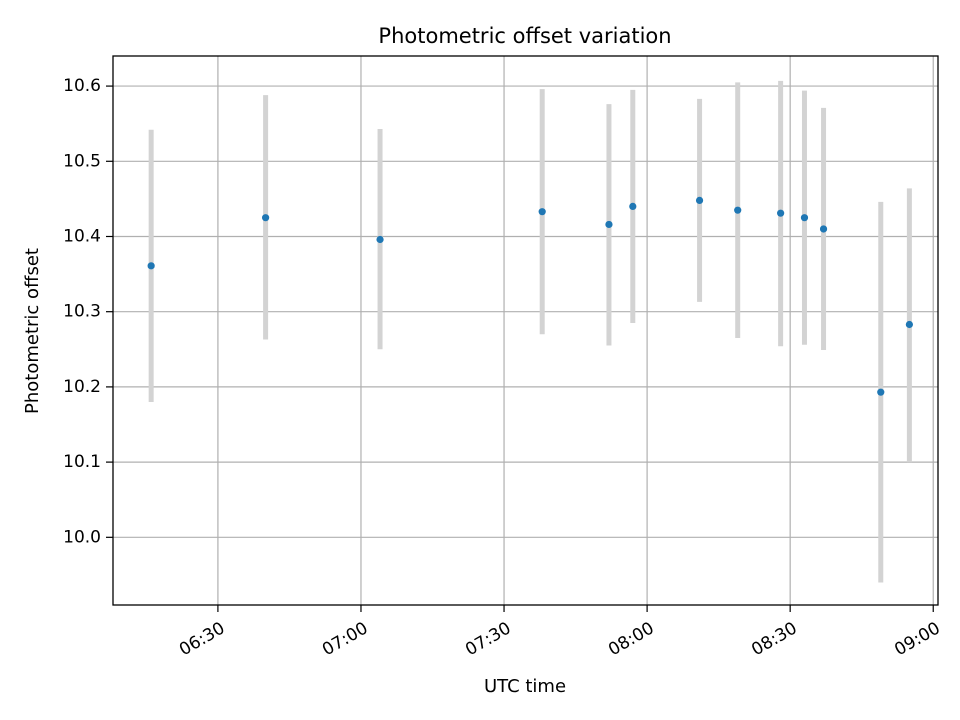 This screenshot has width=960, height=720. I want to click on y-tick-label: 10.1, so click(82, 462).